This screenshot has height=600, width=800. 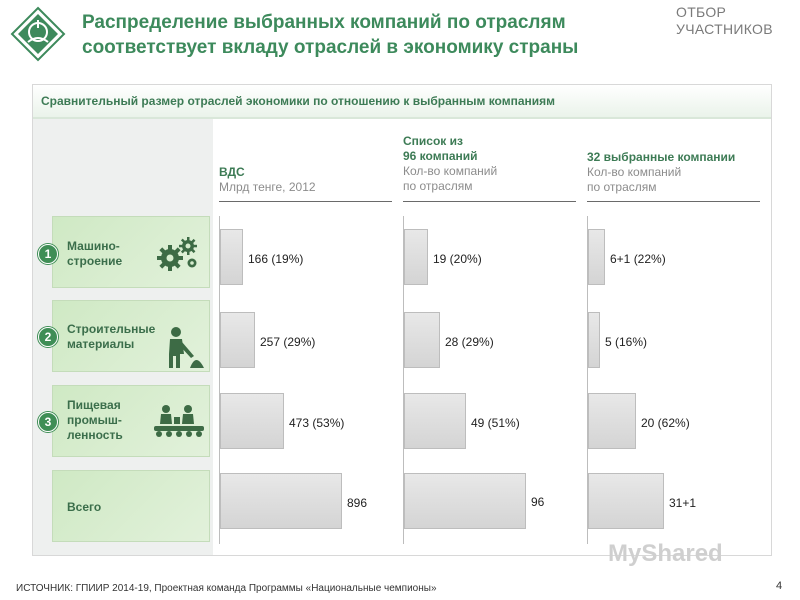 What do you see at coordinates (186, 347) in the screenshot?
I see `worker-icon` at bounding box center [186, 347].